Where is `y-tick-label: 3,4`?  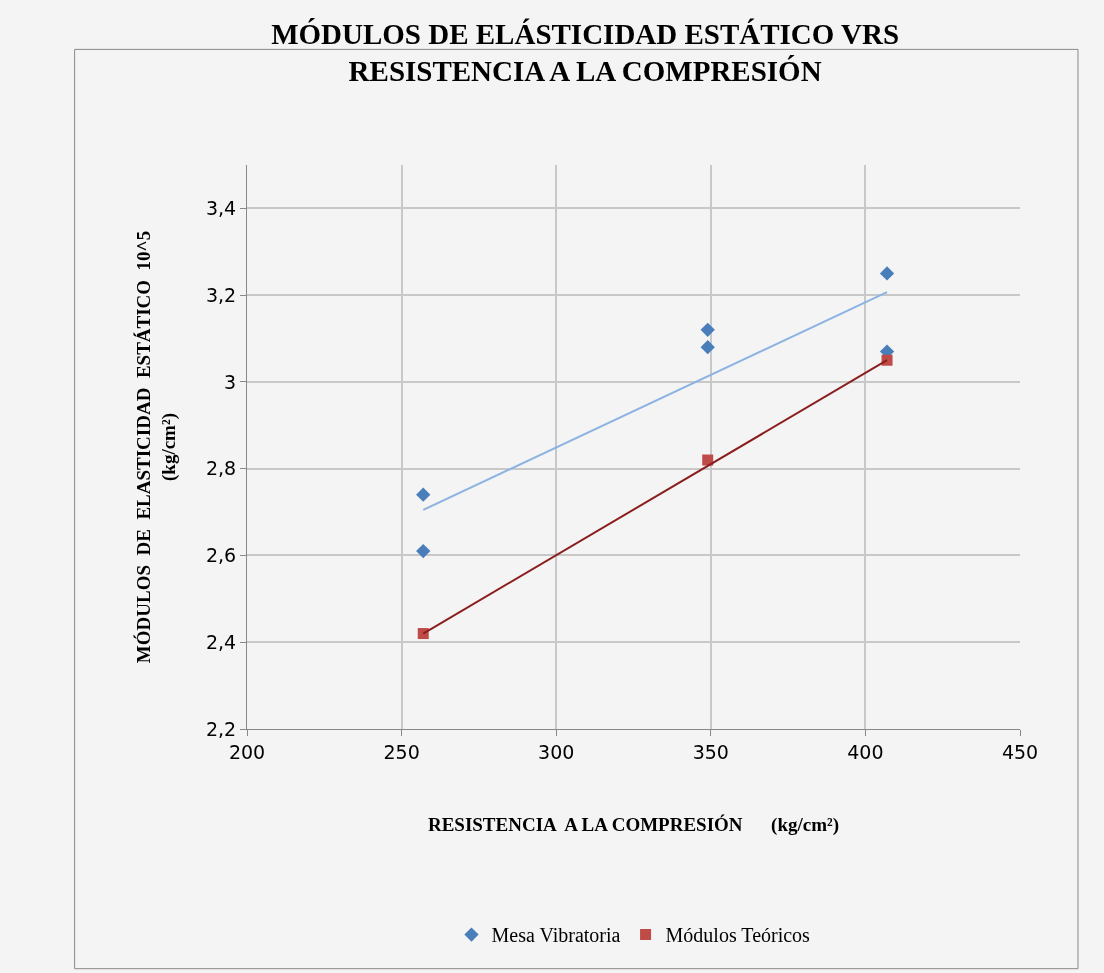
y-tick-label: 3,4 is located at coordinates (221, 208).